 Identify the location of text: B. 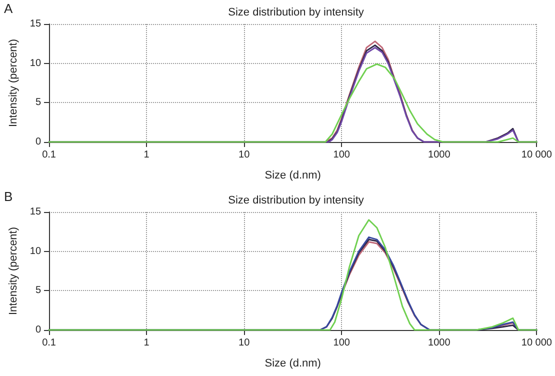
(8, 196).